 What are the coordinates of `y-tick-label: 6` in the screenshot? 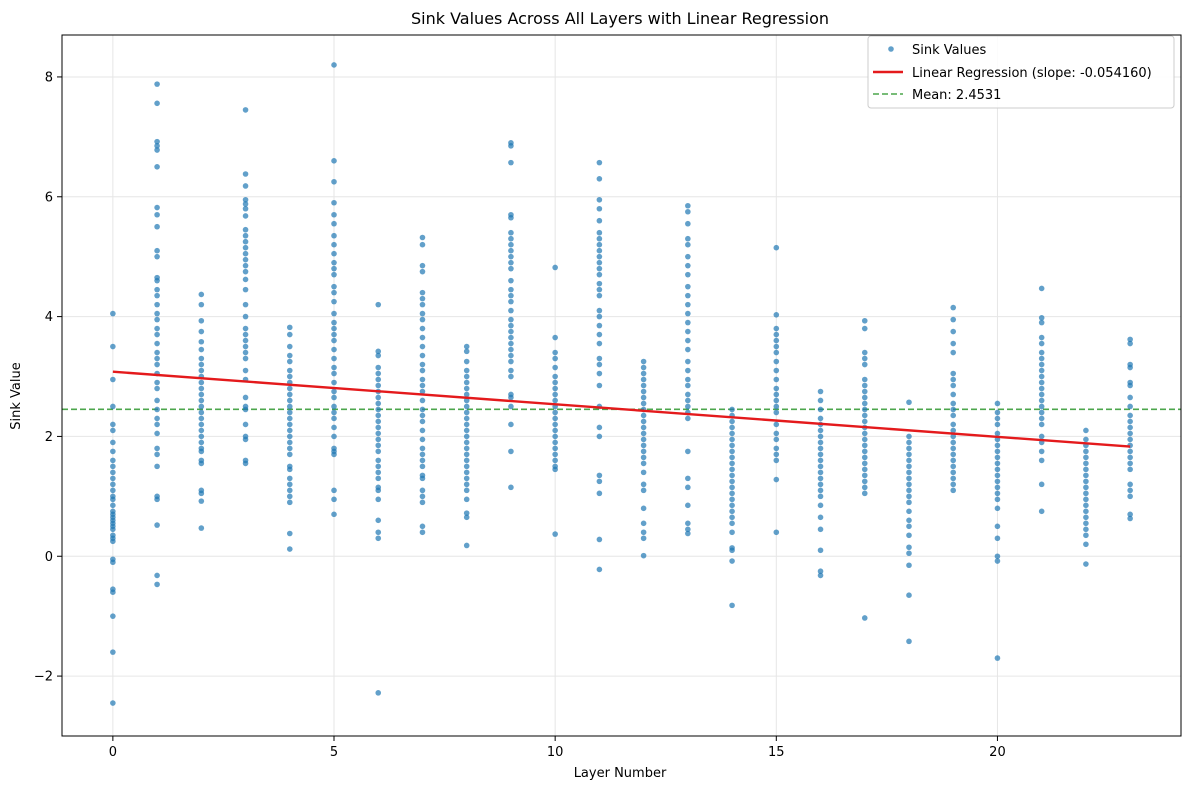 It's located at (49, 197).